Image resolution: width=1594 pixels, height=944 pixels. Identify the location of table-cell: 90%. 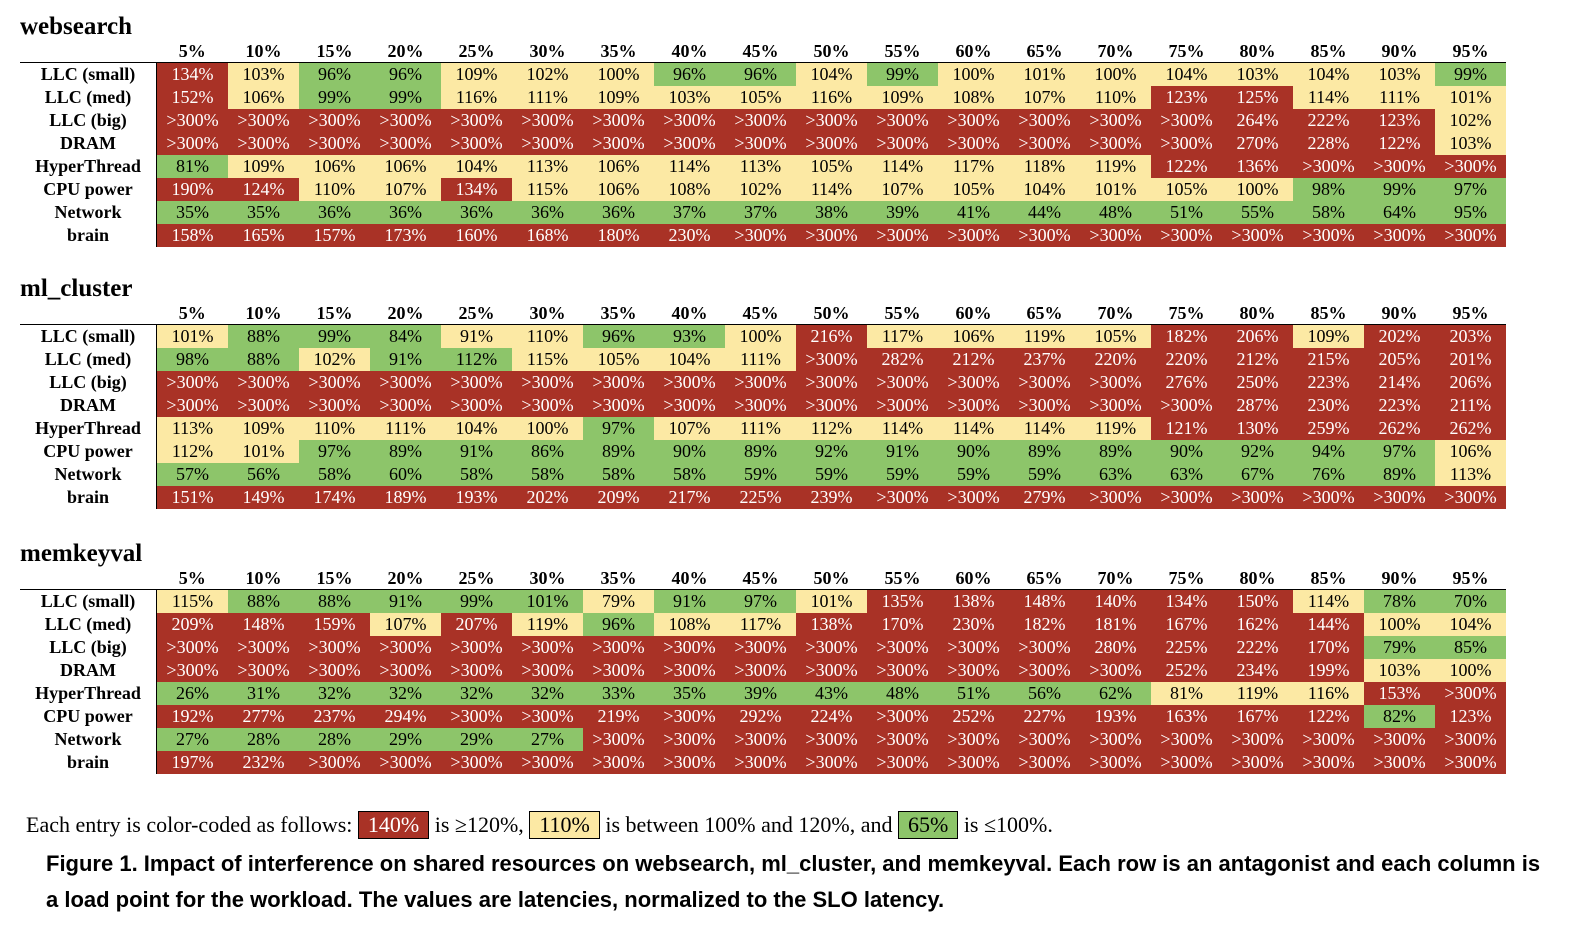
(973, 451).